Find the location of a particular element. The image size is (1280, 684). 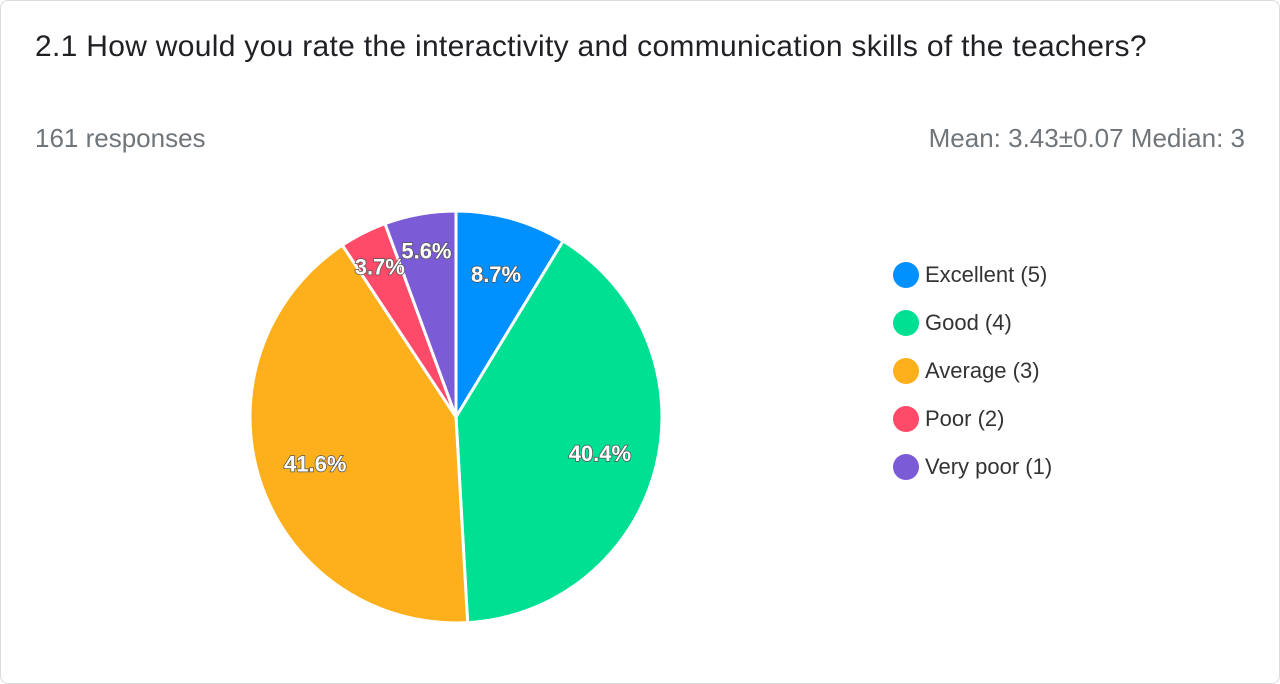

legend-item-3: Poor (2) is located at coordinates (972, 419).